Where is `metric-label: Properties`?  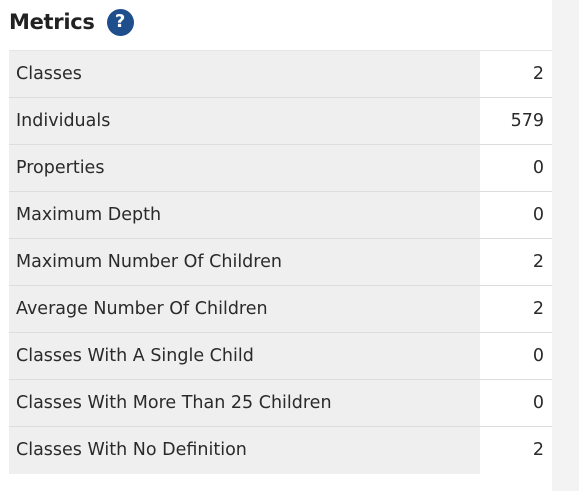
metric-label: Properties is located at coordinates (244, 168).